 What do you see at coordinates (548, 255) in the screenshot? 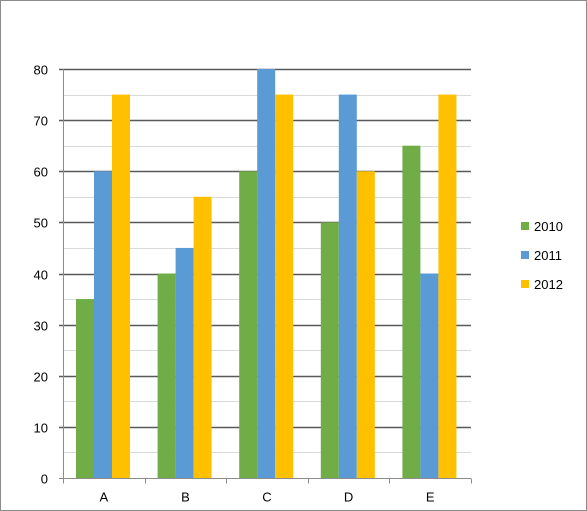
I see `legend-label-2011: 2011` at bounding box center [548, 255].